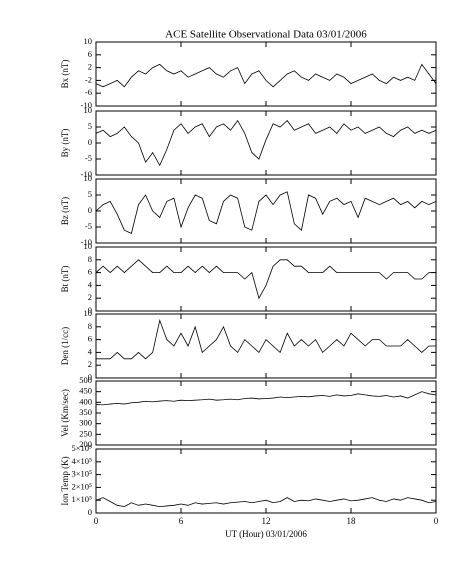 Image resolution: width=453 pixels, height=566 pixels. Describe the element at coordinates (81, 499) in the screenshot. I see `y-tick-label: 1×10⁵` at that location.